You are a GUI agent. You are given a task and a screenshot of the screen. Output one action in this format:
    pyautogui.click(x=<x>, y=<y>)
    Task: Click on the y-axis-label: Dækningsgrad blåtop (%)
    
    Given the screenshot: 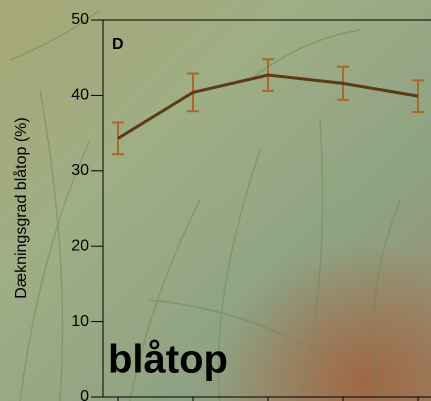 What is the action you would take?
    pyautogui.click(x=21, y=207)
    